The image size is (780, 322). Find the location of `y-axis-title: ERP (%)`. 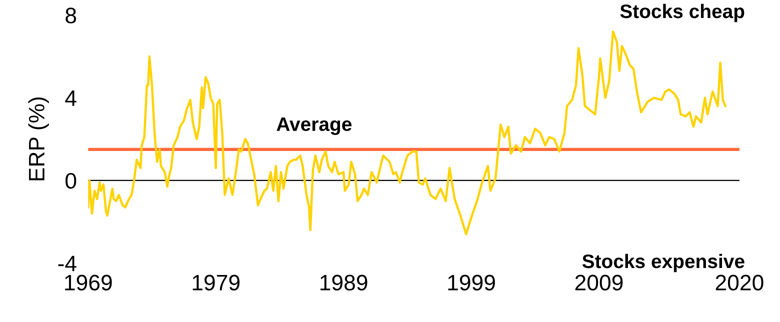

y-axis-title: ERP (%) is located at coordinates (38, 138).